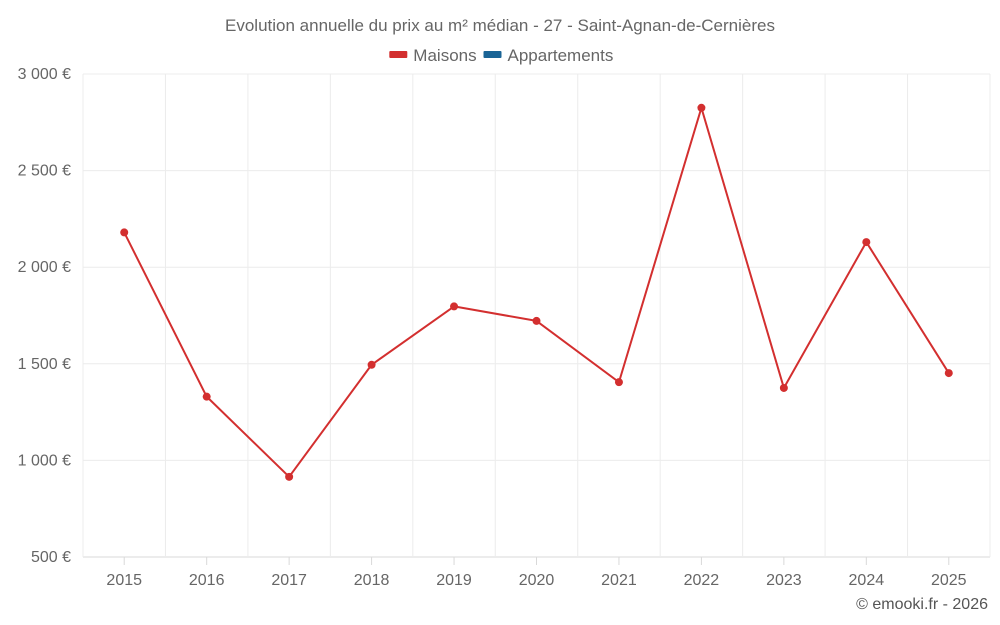  What do you see at coordinates (51, 557) in the screenshot?
I see `y-tick-label: 500 €` at bounding box center [51, 557].